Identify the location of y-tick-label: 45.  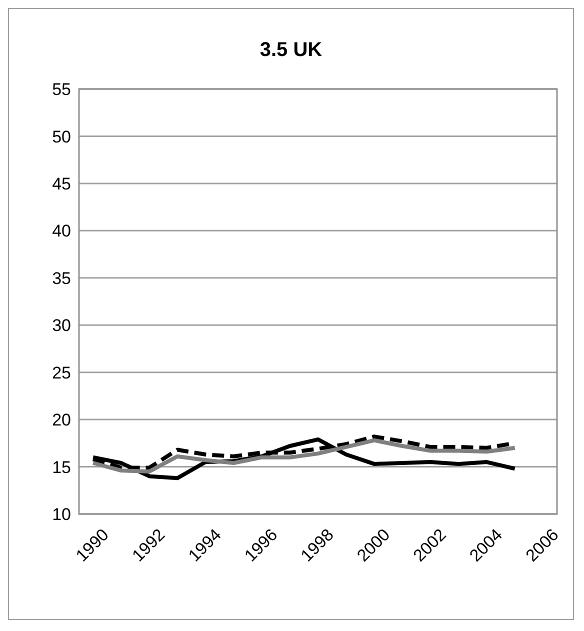
(61, 184).